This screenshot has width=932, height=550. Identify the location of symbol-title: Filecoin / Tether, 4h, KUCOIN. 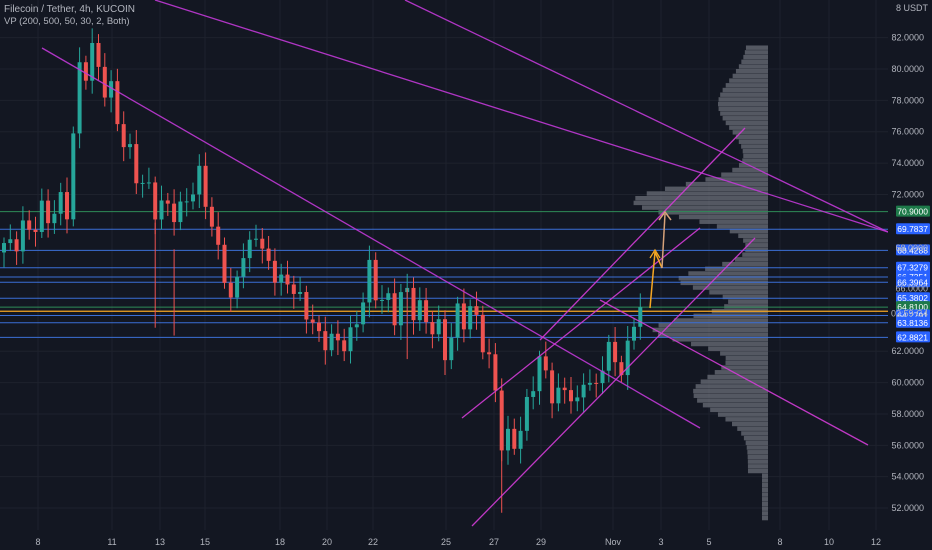
(69, 9).